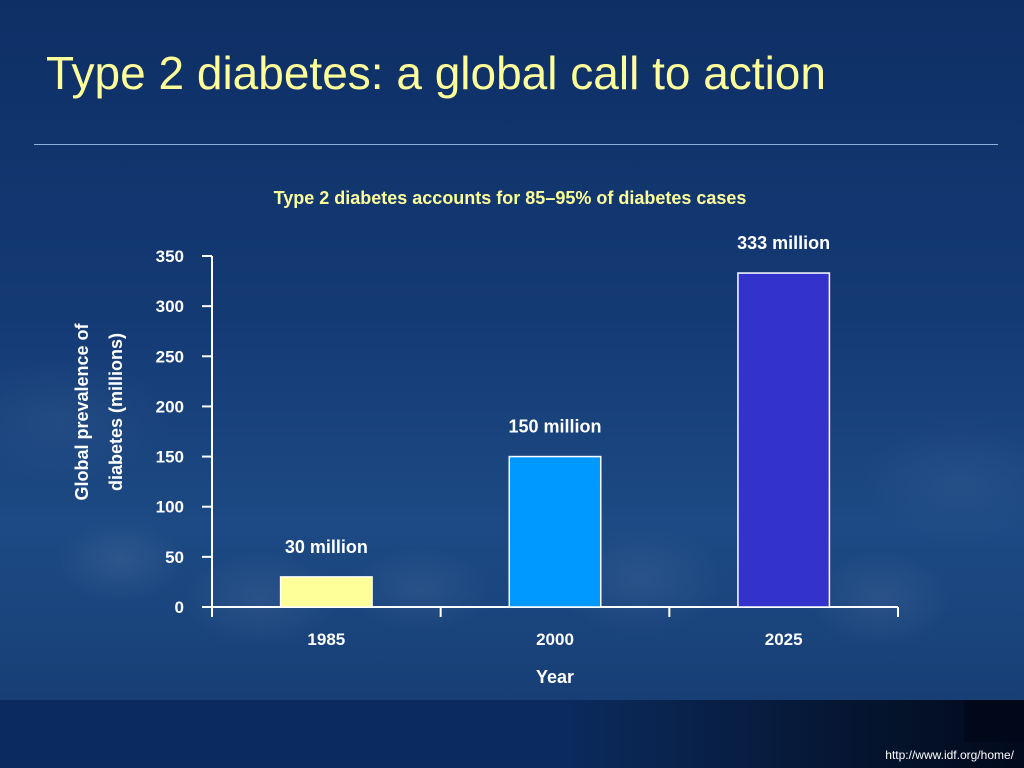 The height and width of the screenshot is (768, 1024). I want to click on bar-2025, so click(784, 440).